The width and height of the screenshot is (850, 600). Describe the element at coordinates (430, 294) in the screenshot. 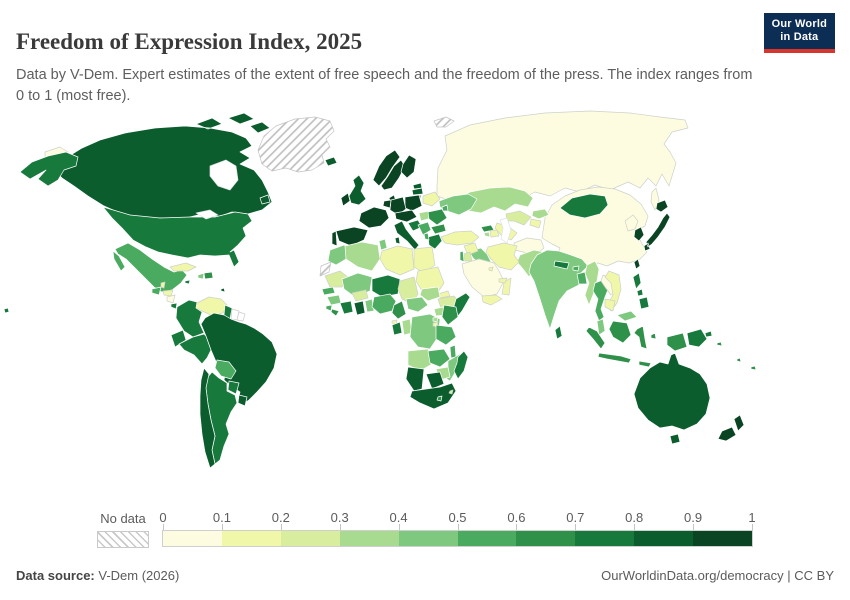

I see `country-south-sudan` at that location.